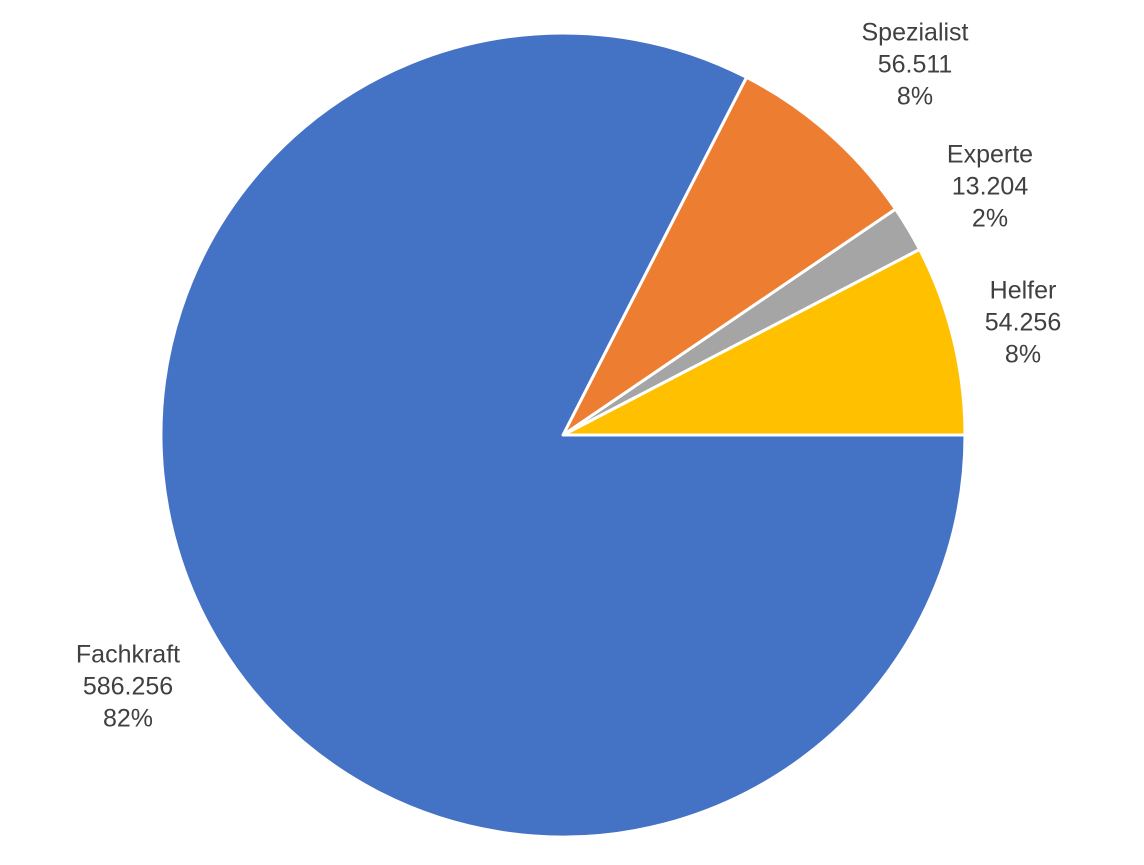  I want to click on slice-value: 13.204, so click(990, 187).